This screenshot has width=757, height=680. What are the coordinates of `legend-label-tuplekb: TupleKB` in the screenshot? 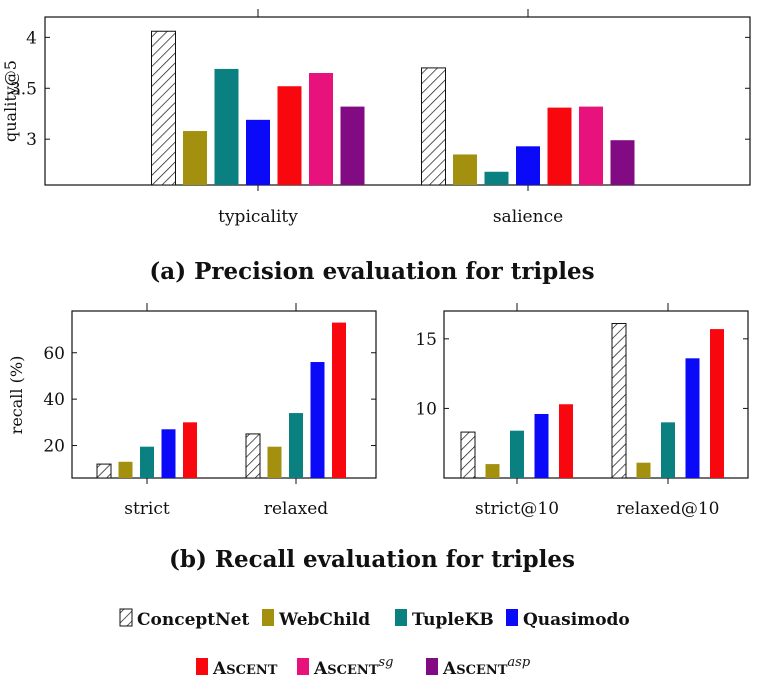 It's located at (453, 620).